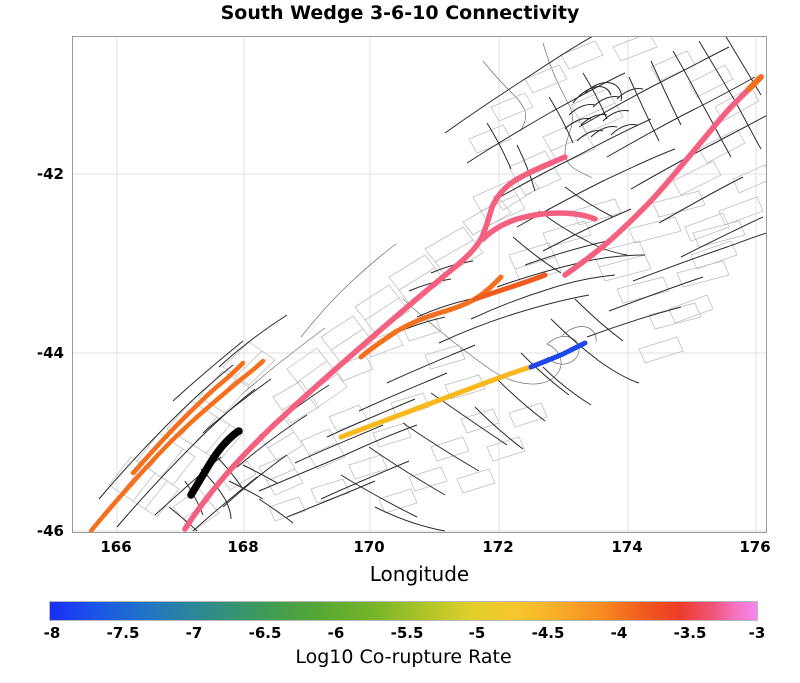  I want to click on fault-alpine-upper, so click(539, 226).